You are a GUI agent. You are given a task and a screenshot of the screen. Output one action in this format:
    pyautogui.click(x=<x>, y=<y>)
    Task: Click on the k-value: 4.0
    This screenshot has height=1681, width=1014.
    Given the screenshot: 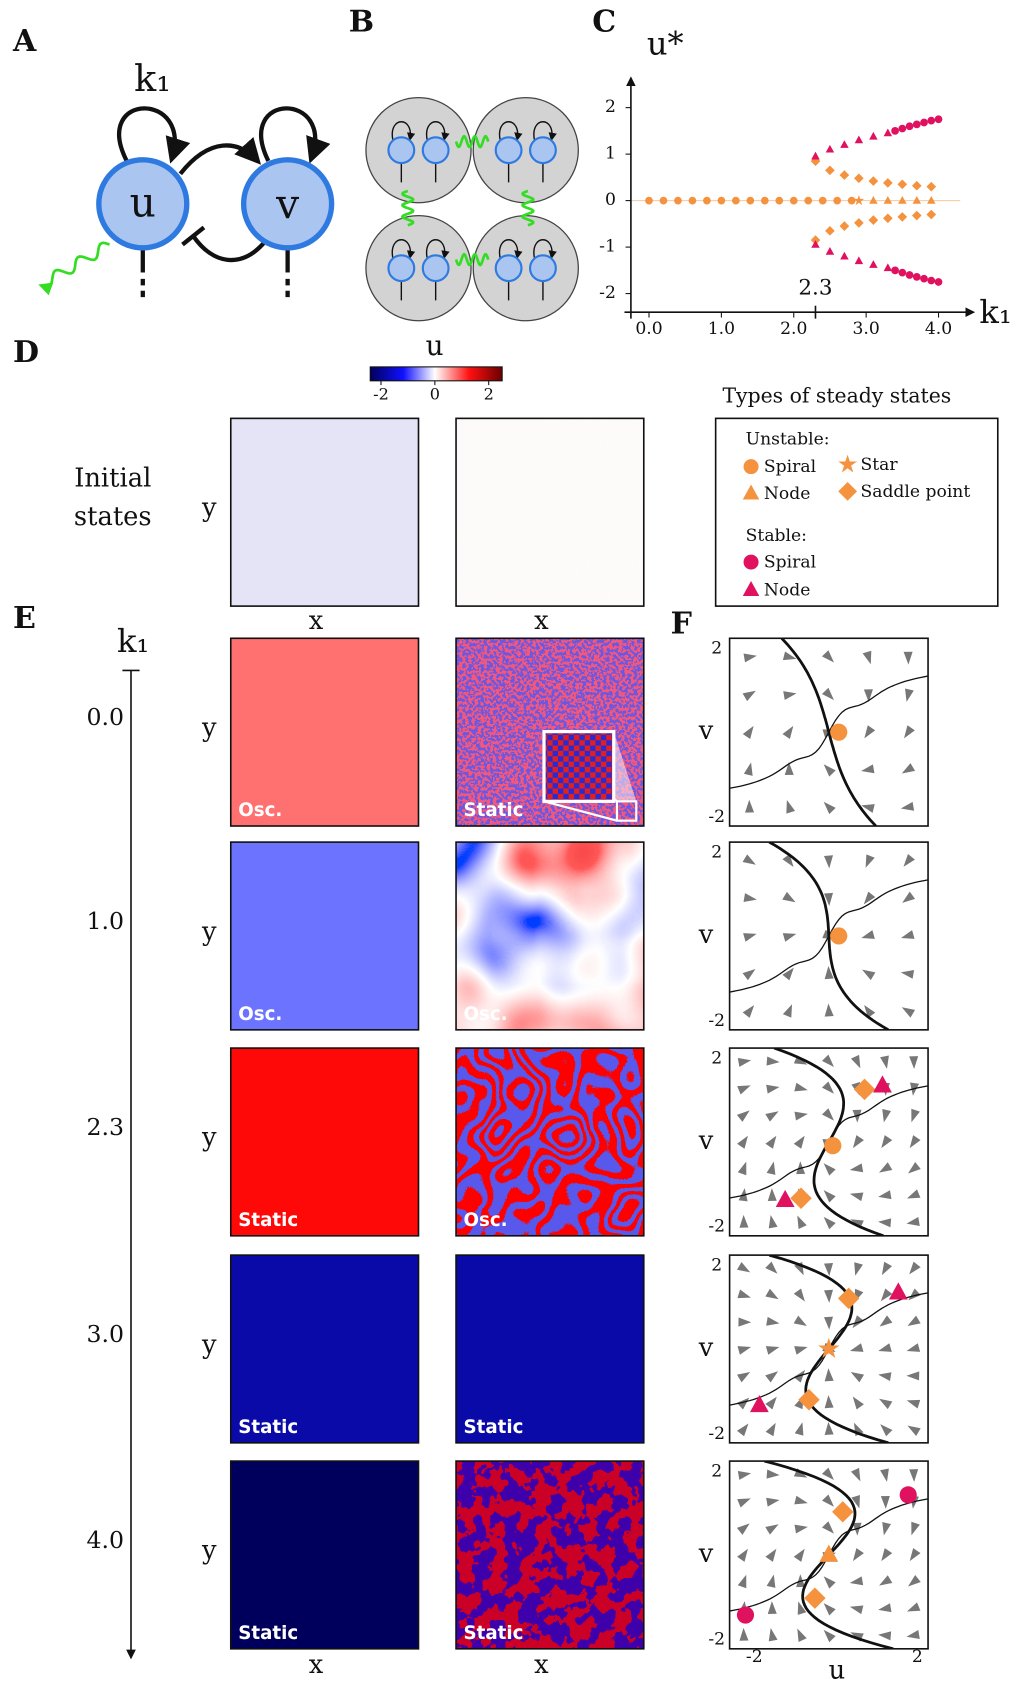 What is the action you would take?
    pyautogui.click(x=105, y=1540)
    